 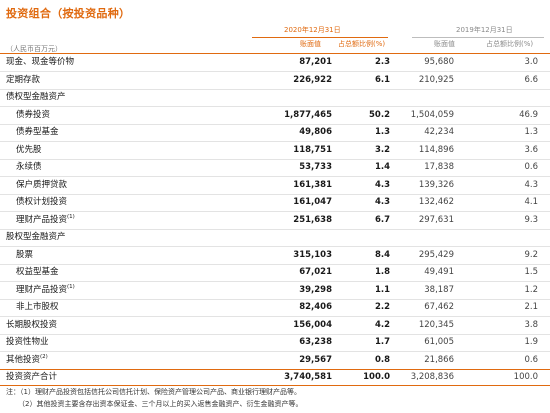 I want to click on header-period-prior: 2019年12月31日, so click(x=484, y=30).